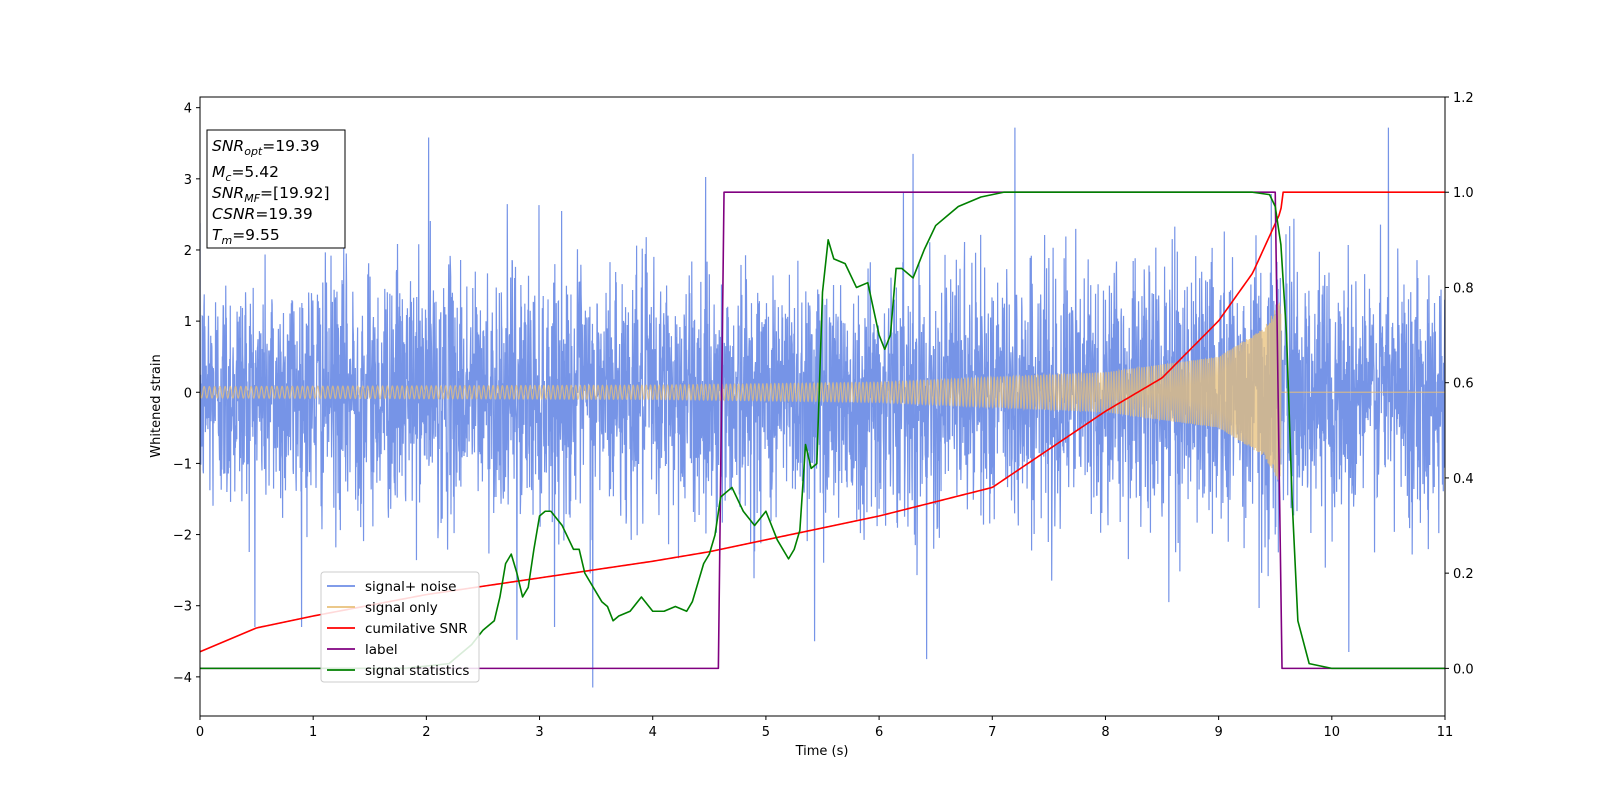  I want to click on y-axis-label: Whitened strain, so click(156, 405).